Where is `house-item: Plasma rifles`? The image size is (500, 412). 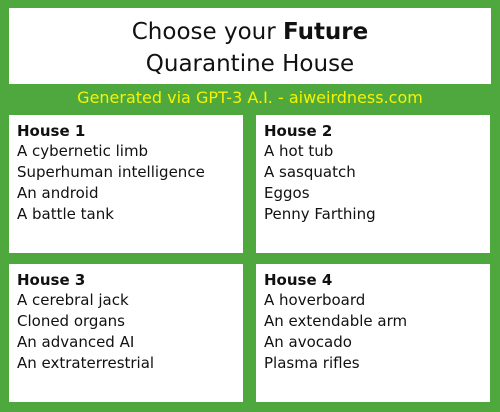
house-item: Plasma rifles is located at coordinates (312, 363).